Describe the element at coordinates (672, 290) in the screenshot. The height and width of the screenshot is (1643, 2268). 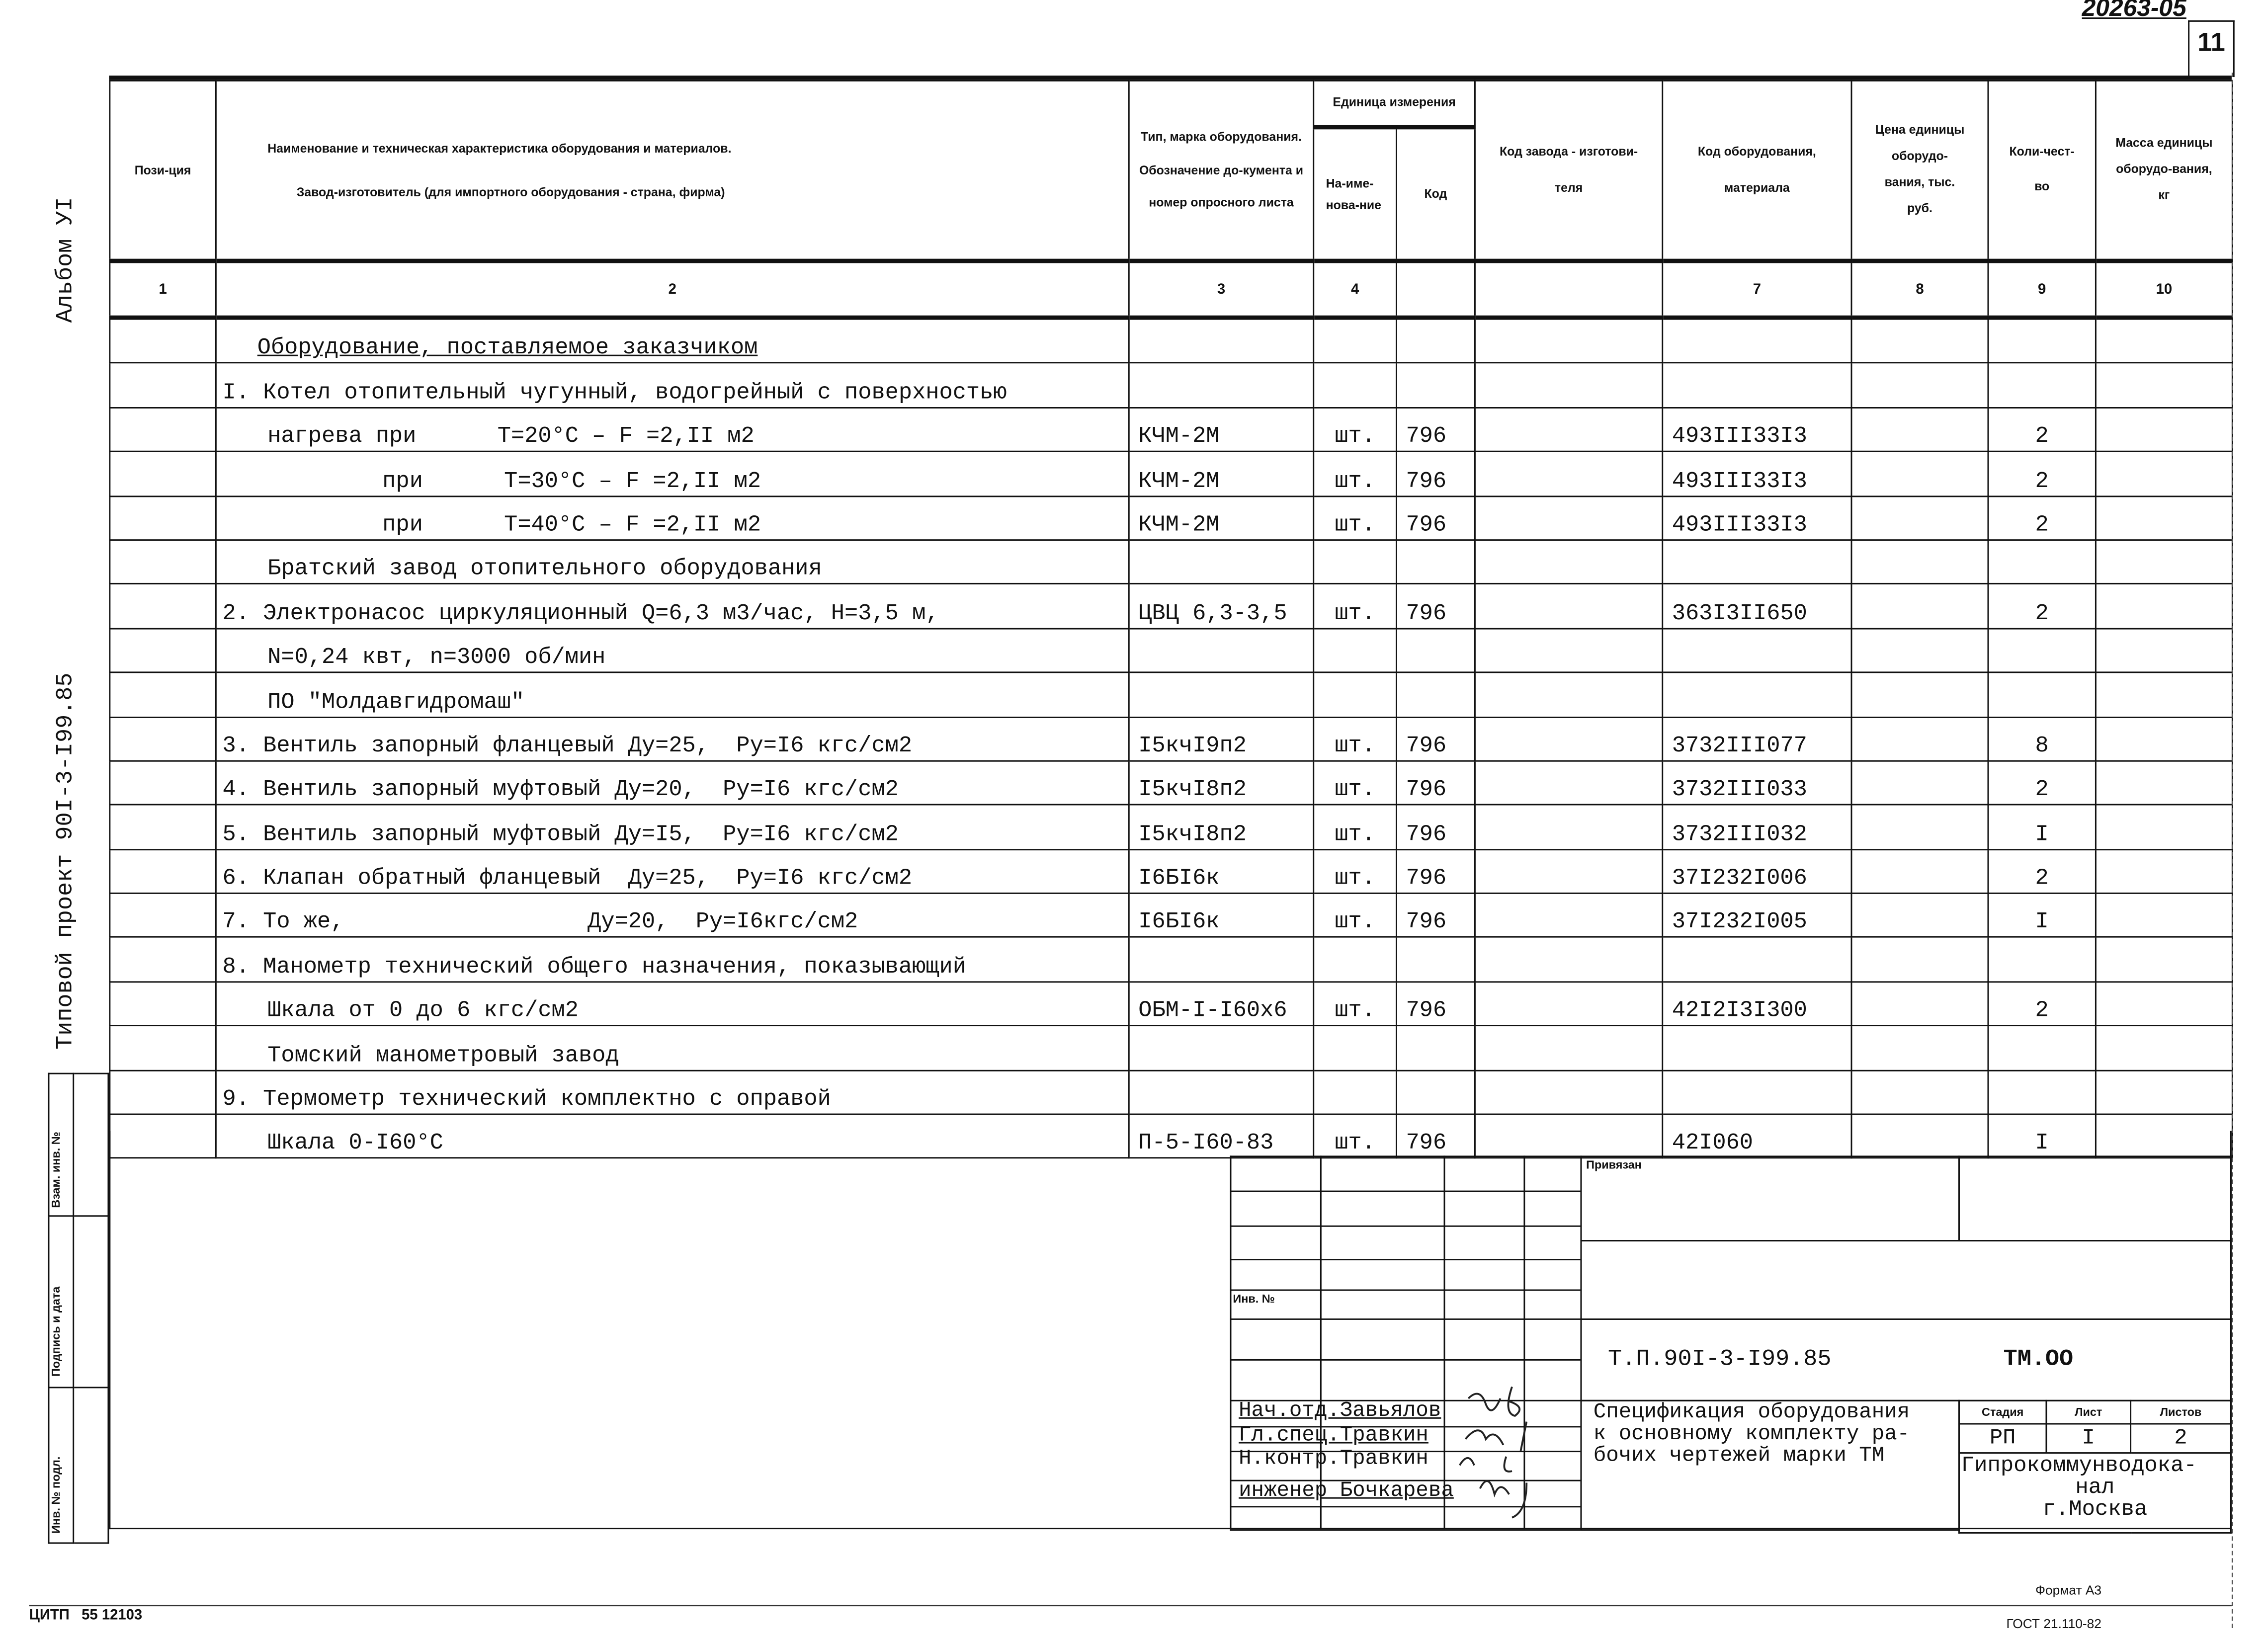
I see `column-number: 2` at that location.